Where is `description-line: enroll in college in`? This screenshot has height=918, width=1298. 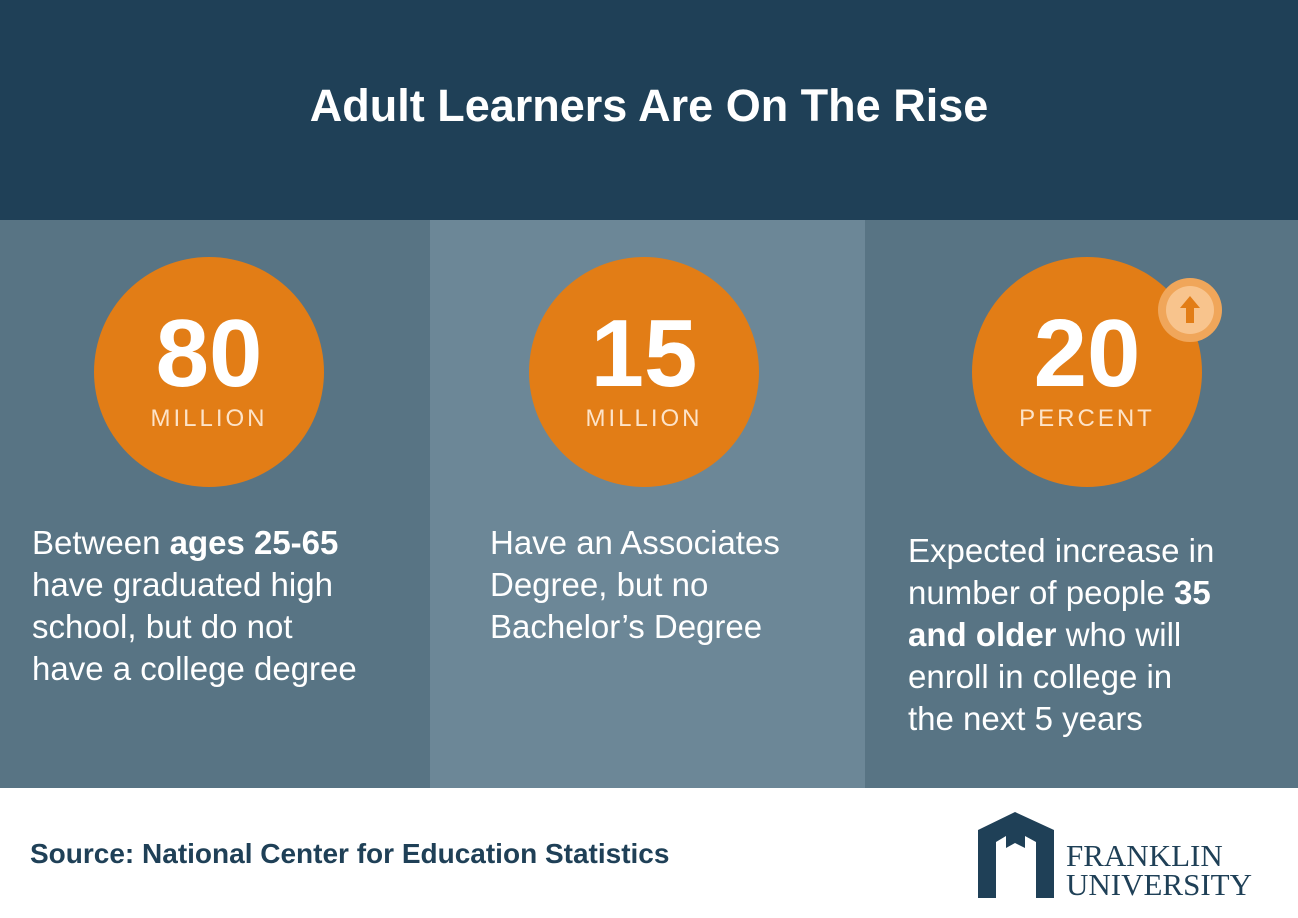 description-line: enroll in college in is located at coordinates (1061, 677).